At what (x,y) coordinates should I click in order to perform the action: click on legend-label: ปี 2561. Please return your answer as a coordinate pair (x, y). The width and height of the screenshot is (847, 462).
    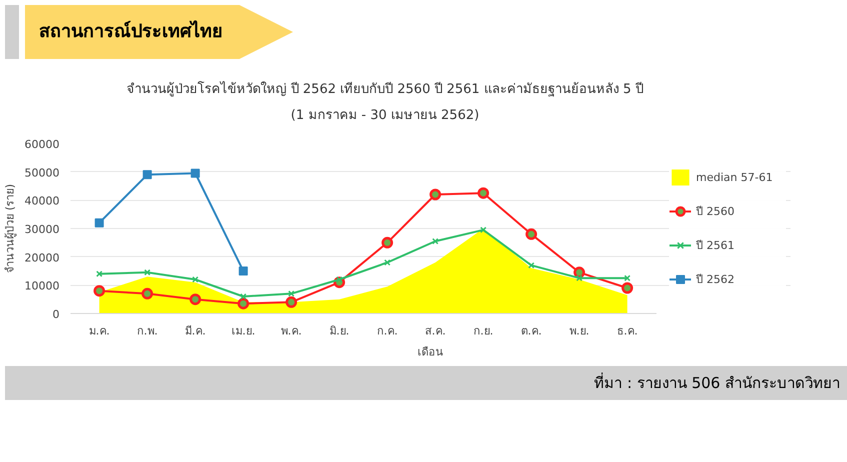
    Looking at the image, I should click on (716, 246).